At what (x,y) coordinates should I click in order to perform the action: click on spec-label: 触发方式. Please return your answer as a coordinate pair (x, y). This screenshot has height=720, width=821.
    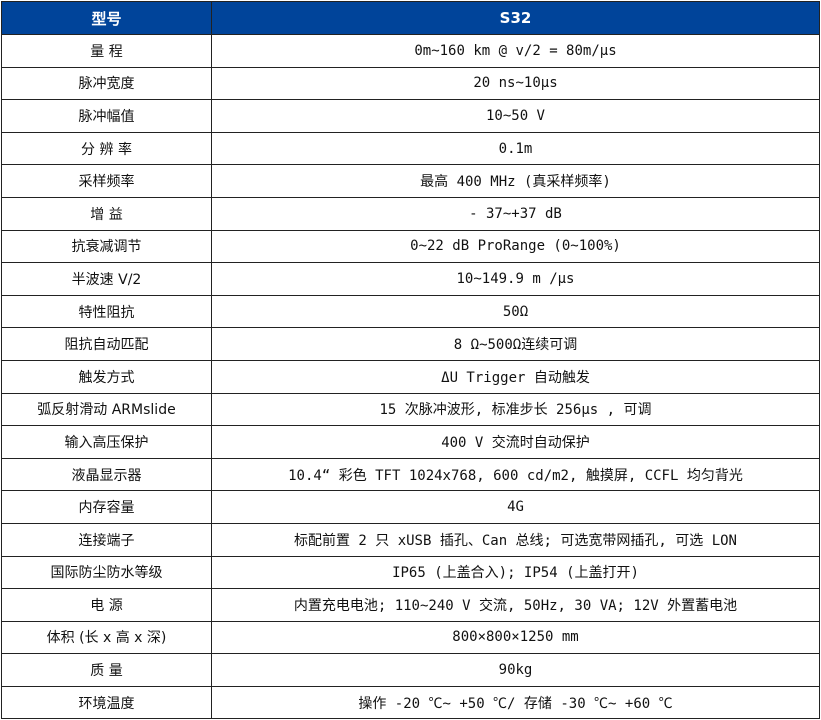
    Looking at the image, I should click on (106, 376).